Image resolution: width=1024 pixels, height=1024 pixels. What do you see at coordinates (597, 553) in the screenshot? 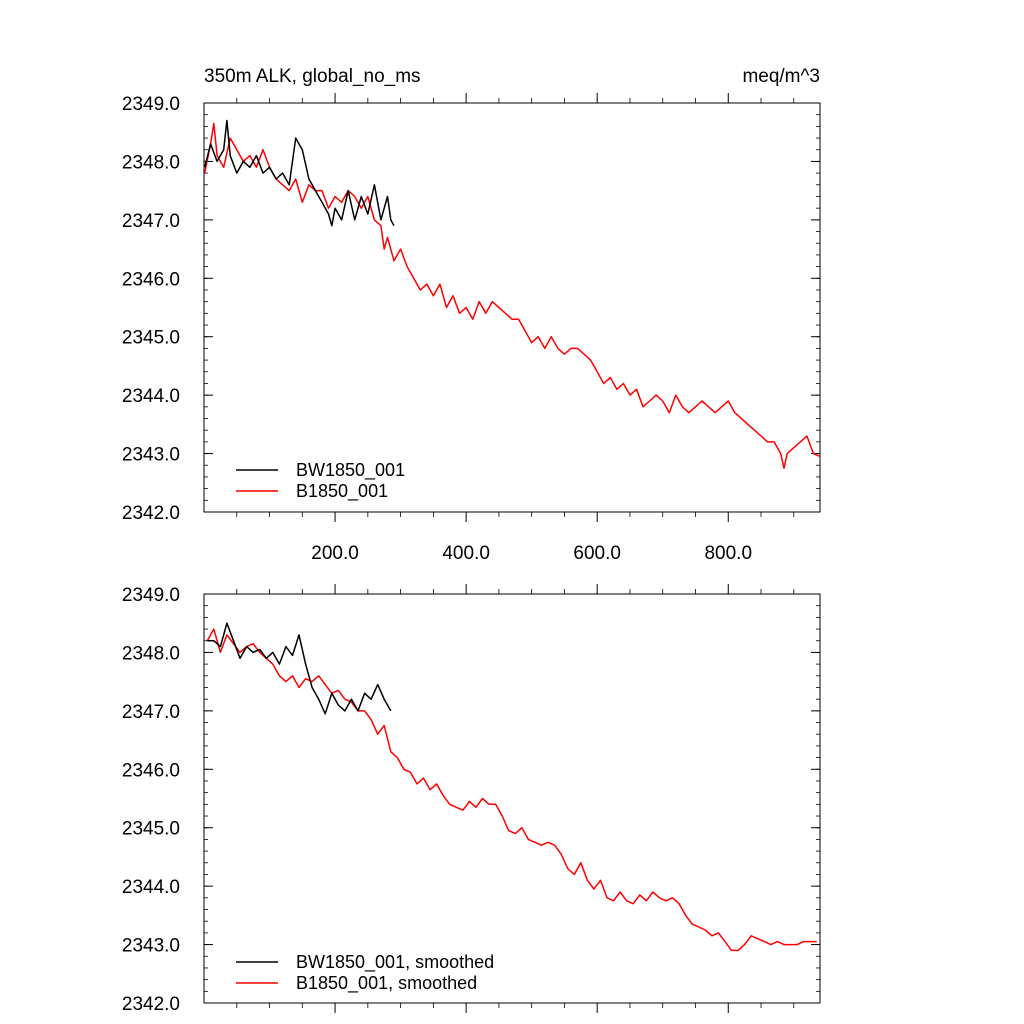
I see `x-tick-label: 600.0` at bounding box center [597, 553].